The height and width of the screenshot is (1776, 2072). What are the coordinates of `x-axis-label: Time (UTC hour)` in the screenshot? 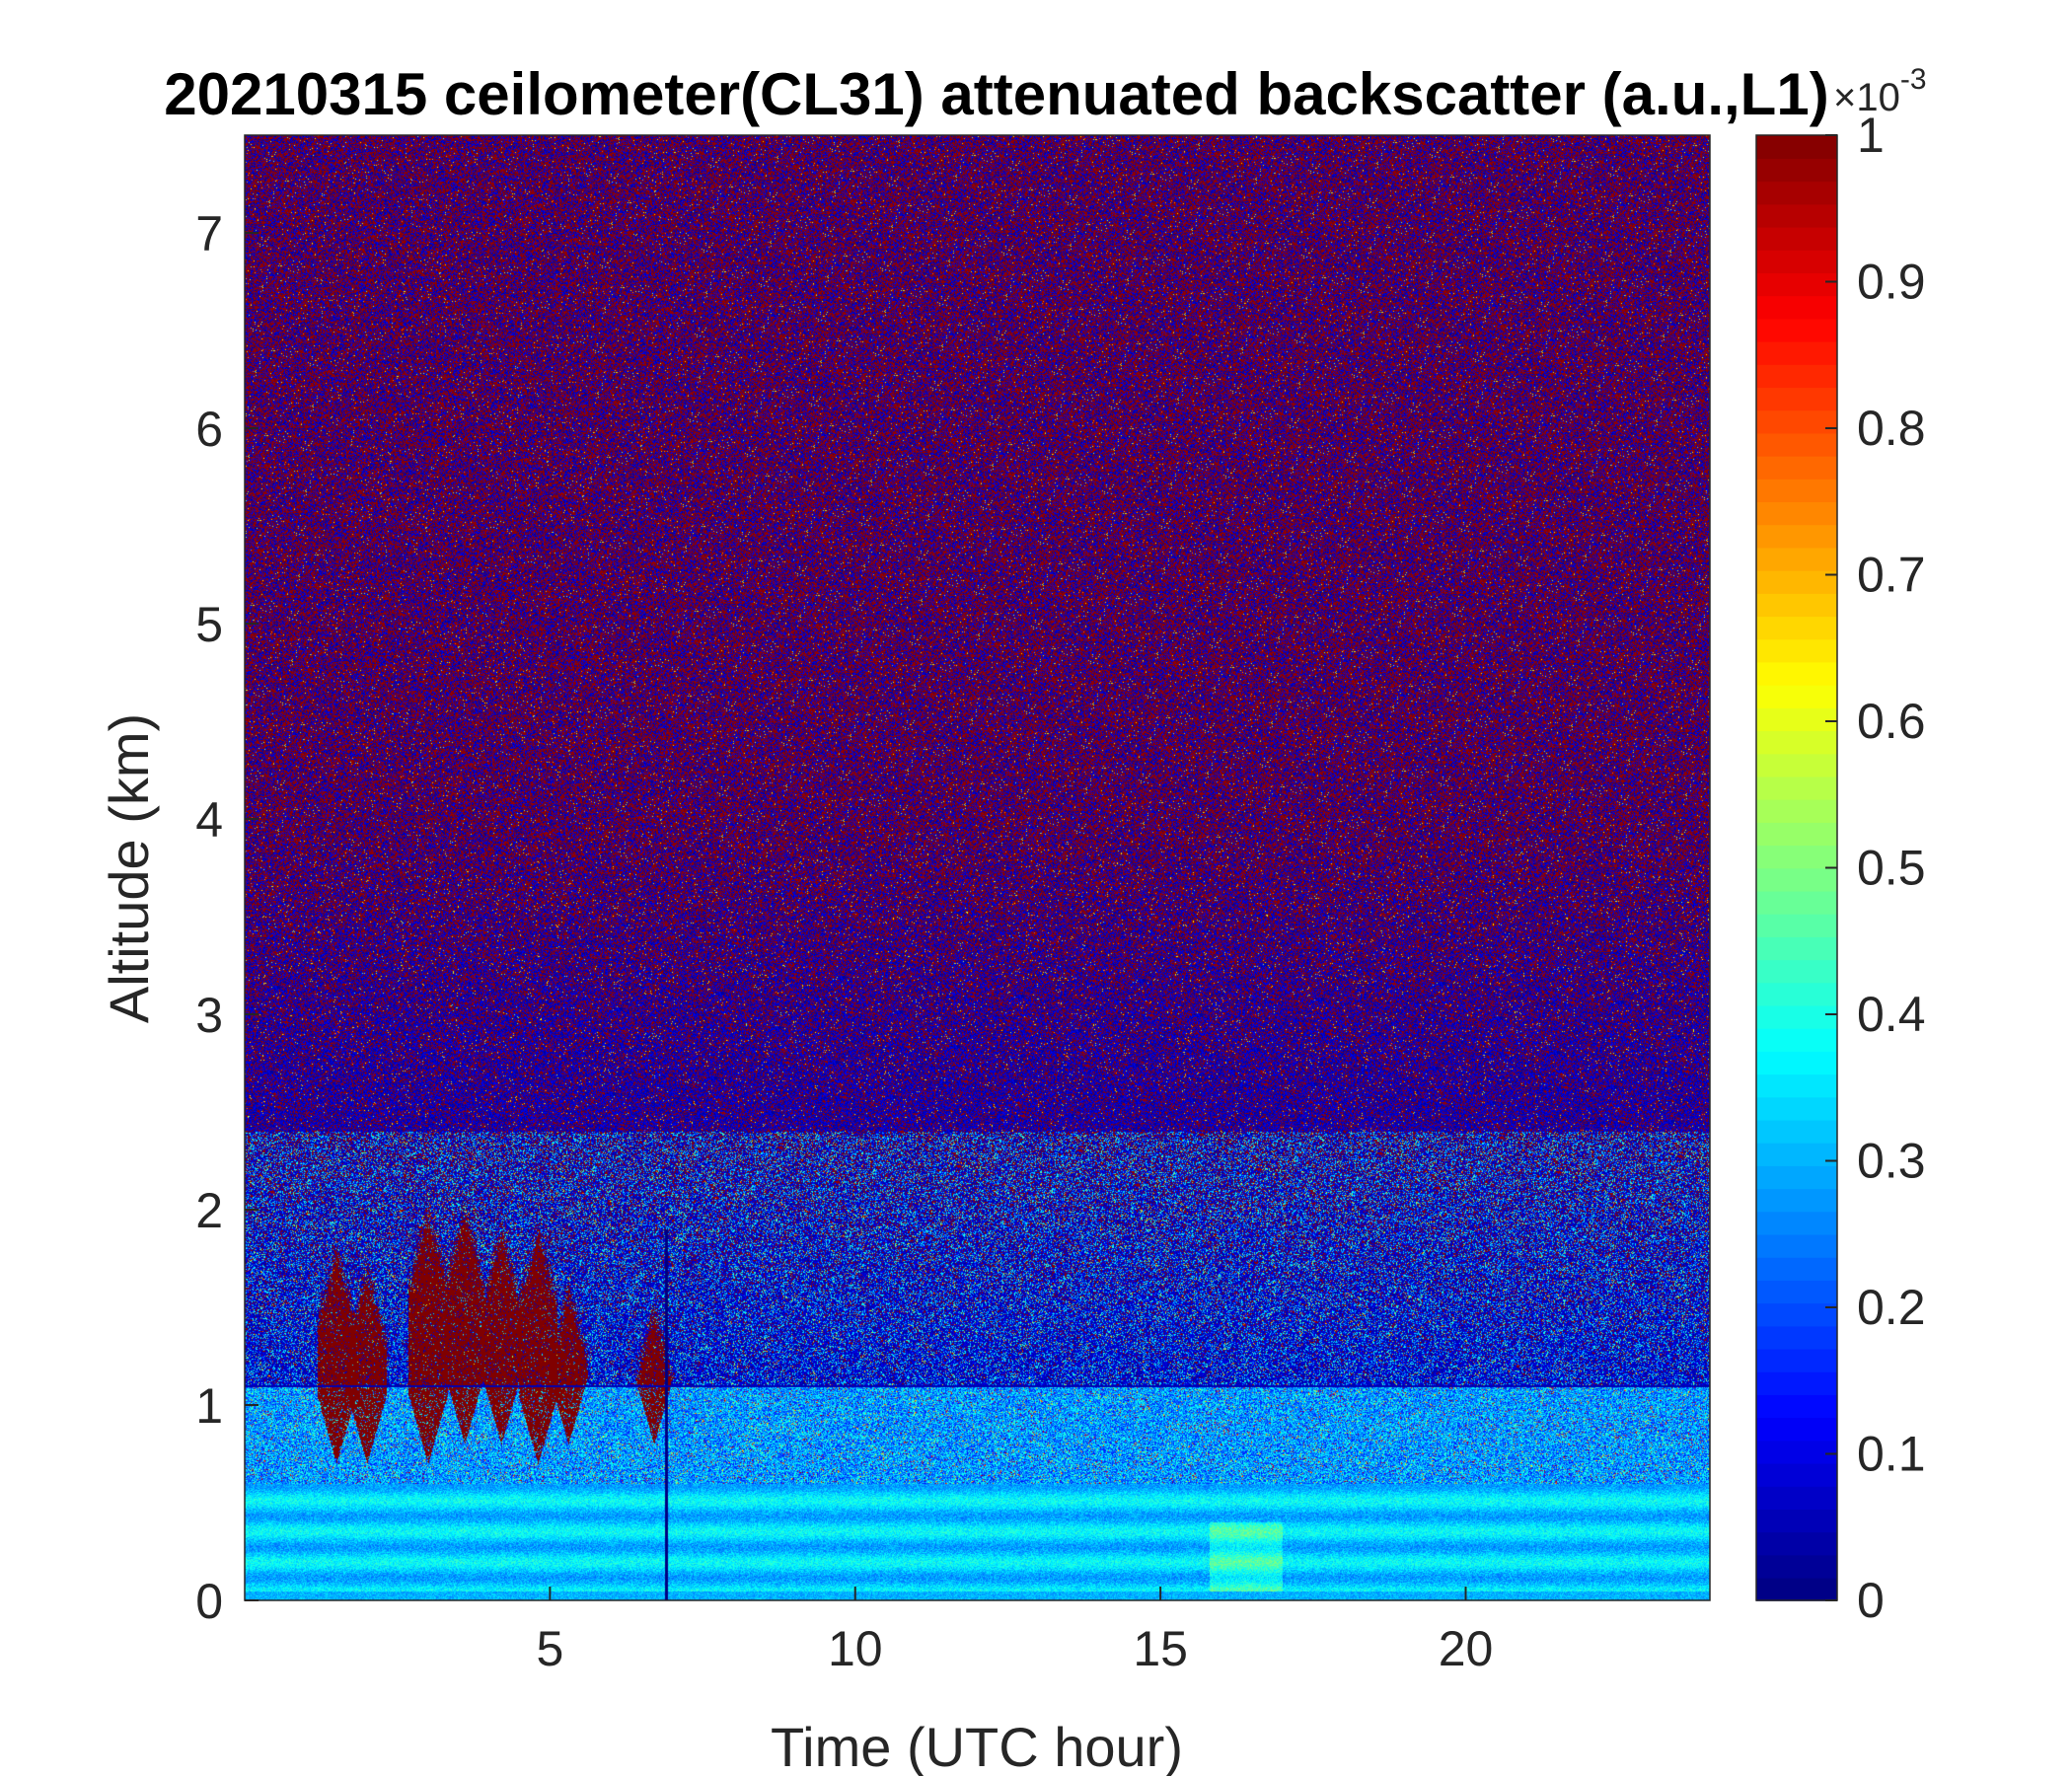 It's located at (977, 1746).